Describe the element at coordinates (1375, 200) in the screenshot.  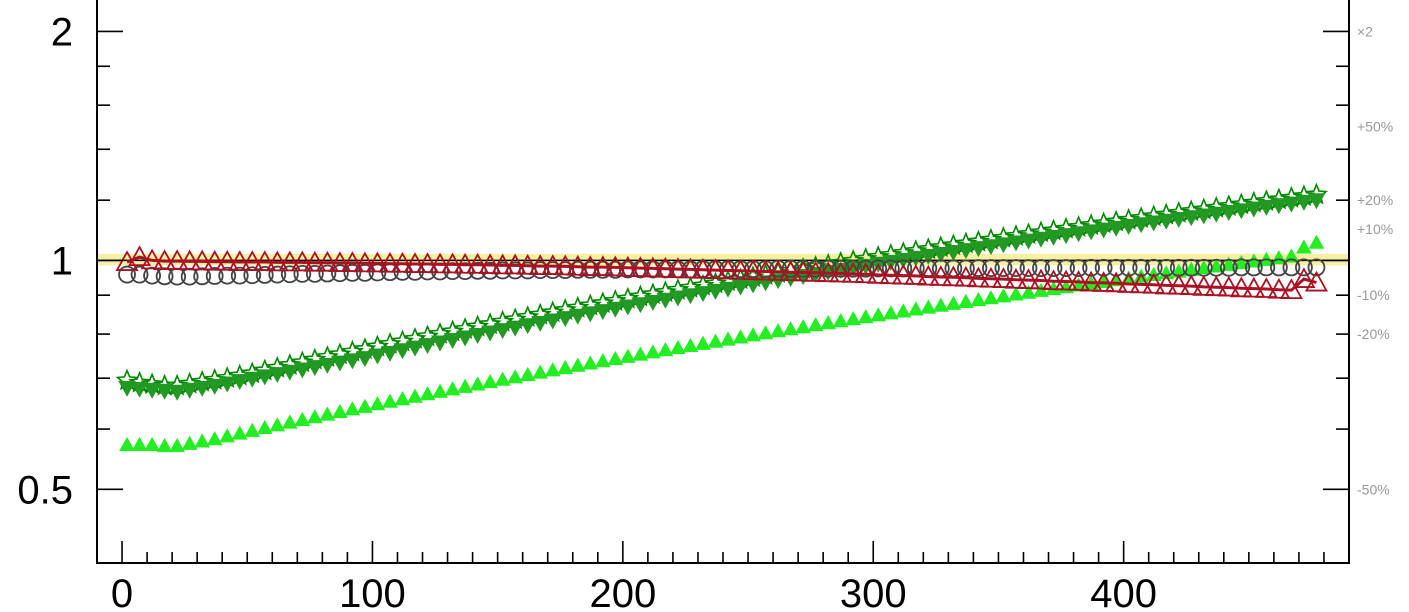
I see `right-axis-label: +20%` at that location.